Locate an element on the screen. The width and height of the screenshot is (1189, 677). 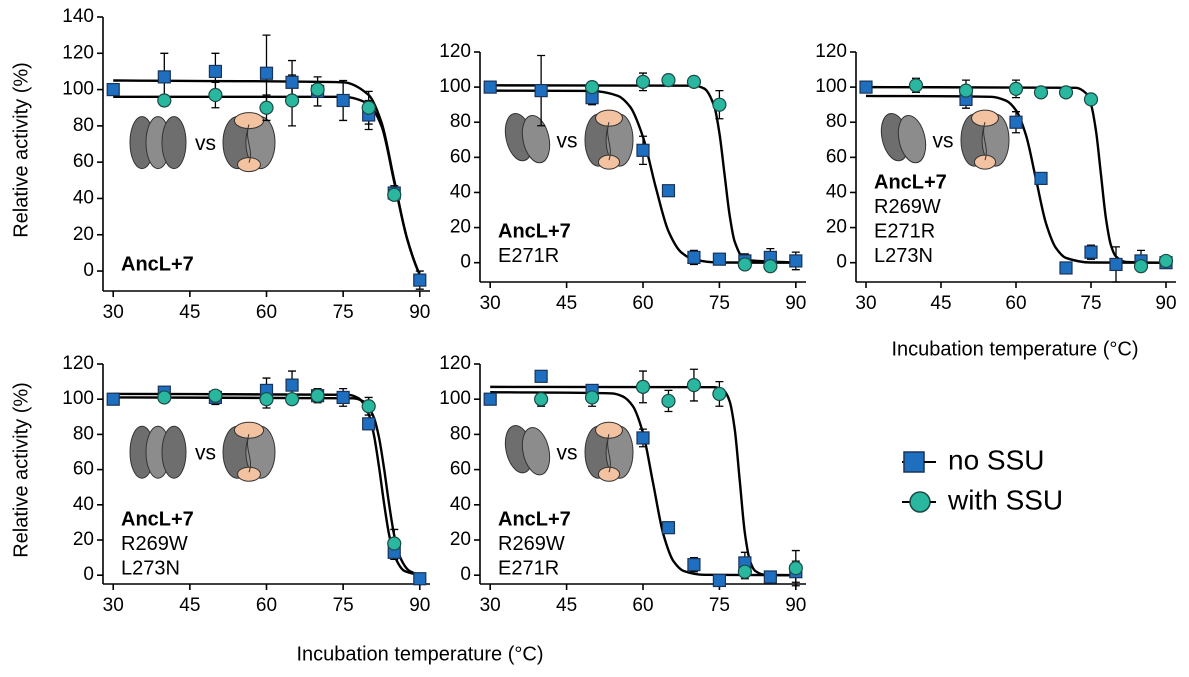
x-axis-label: Incubation temperature (°C) is located at coordinates (1014, 349).